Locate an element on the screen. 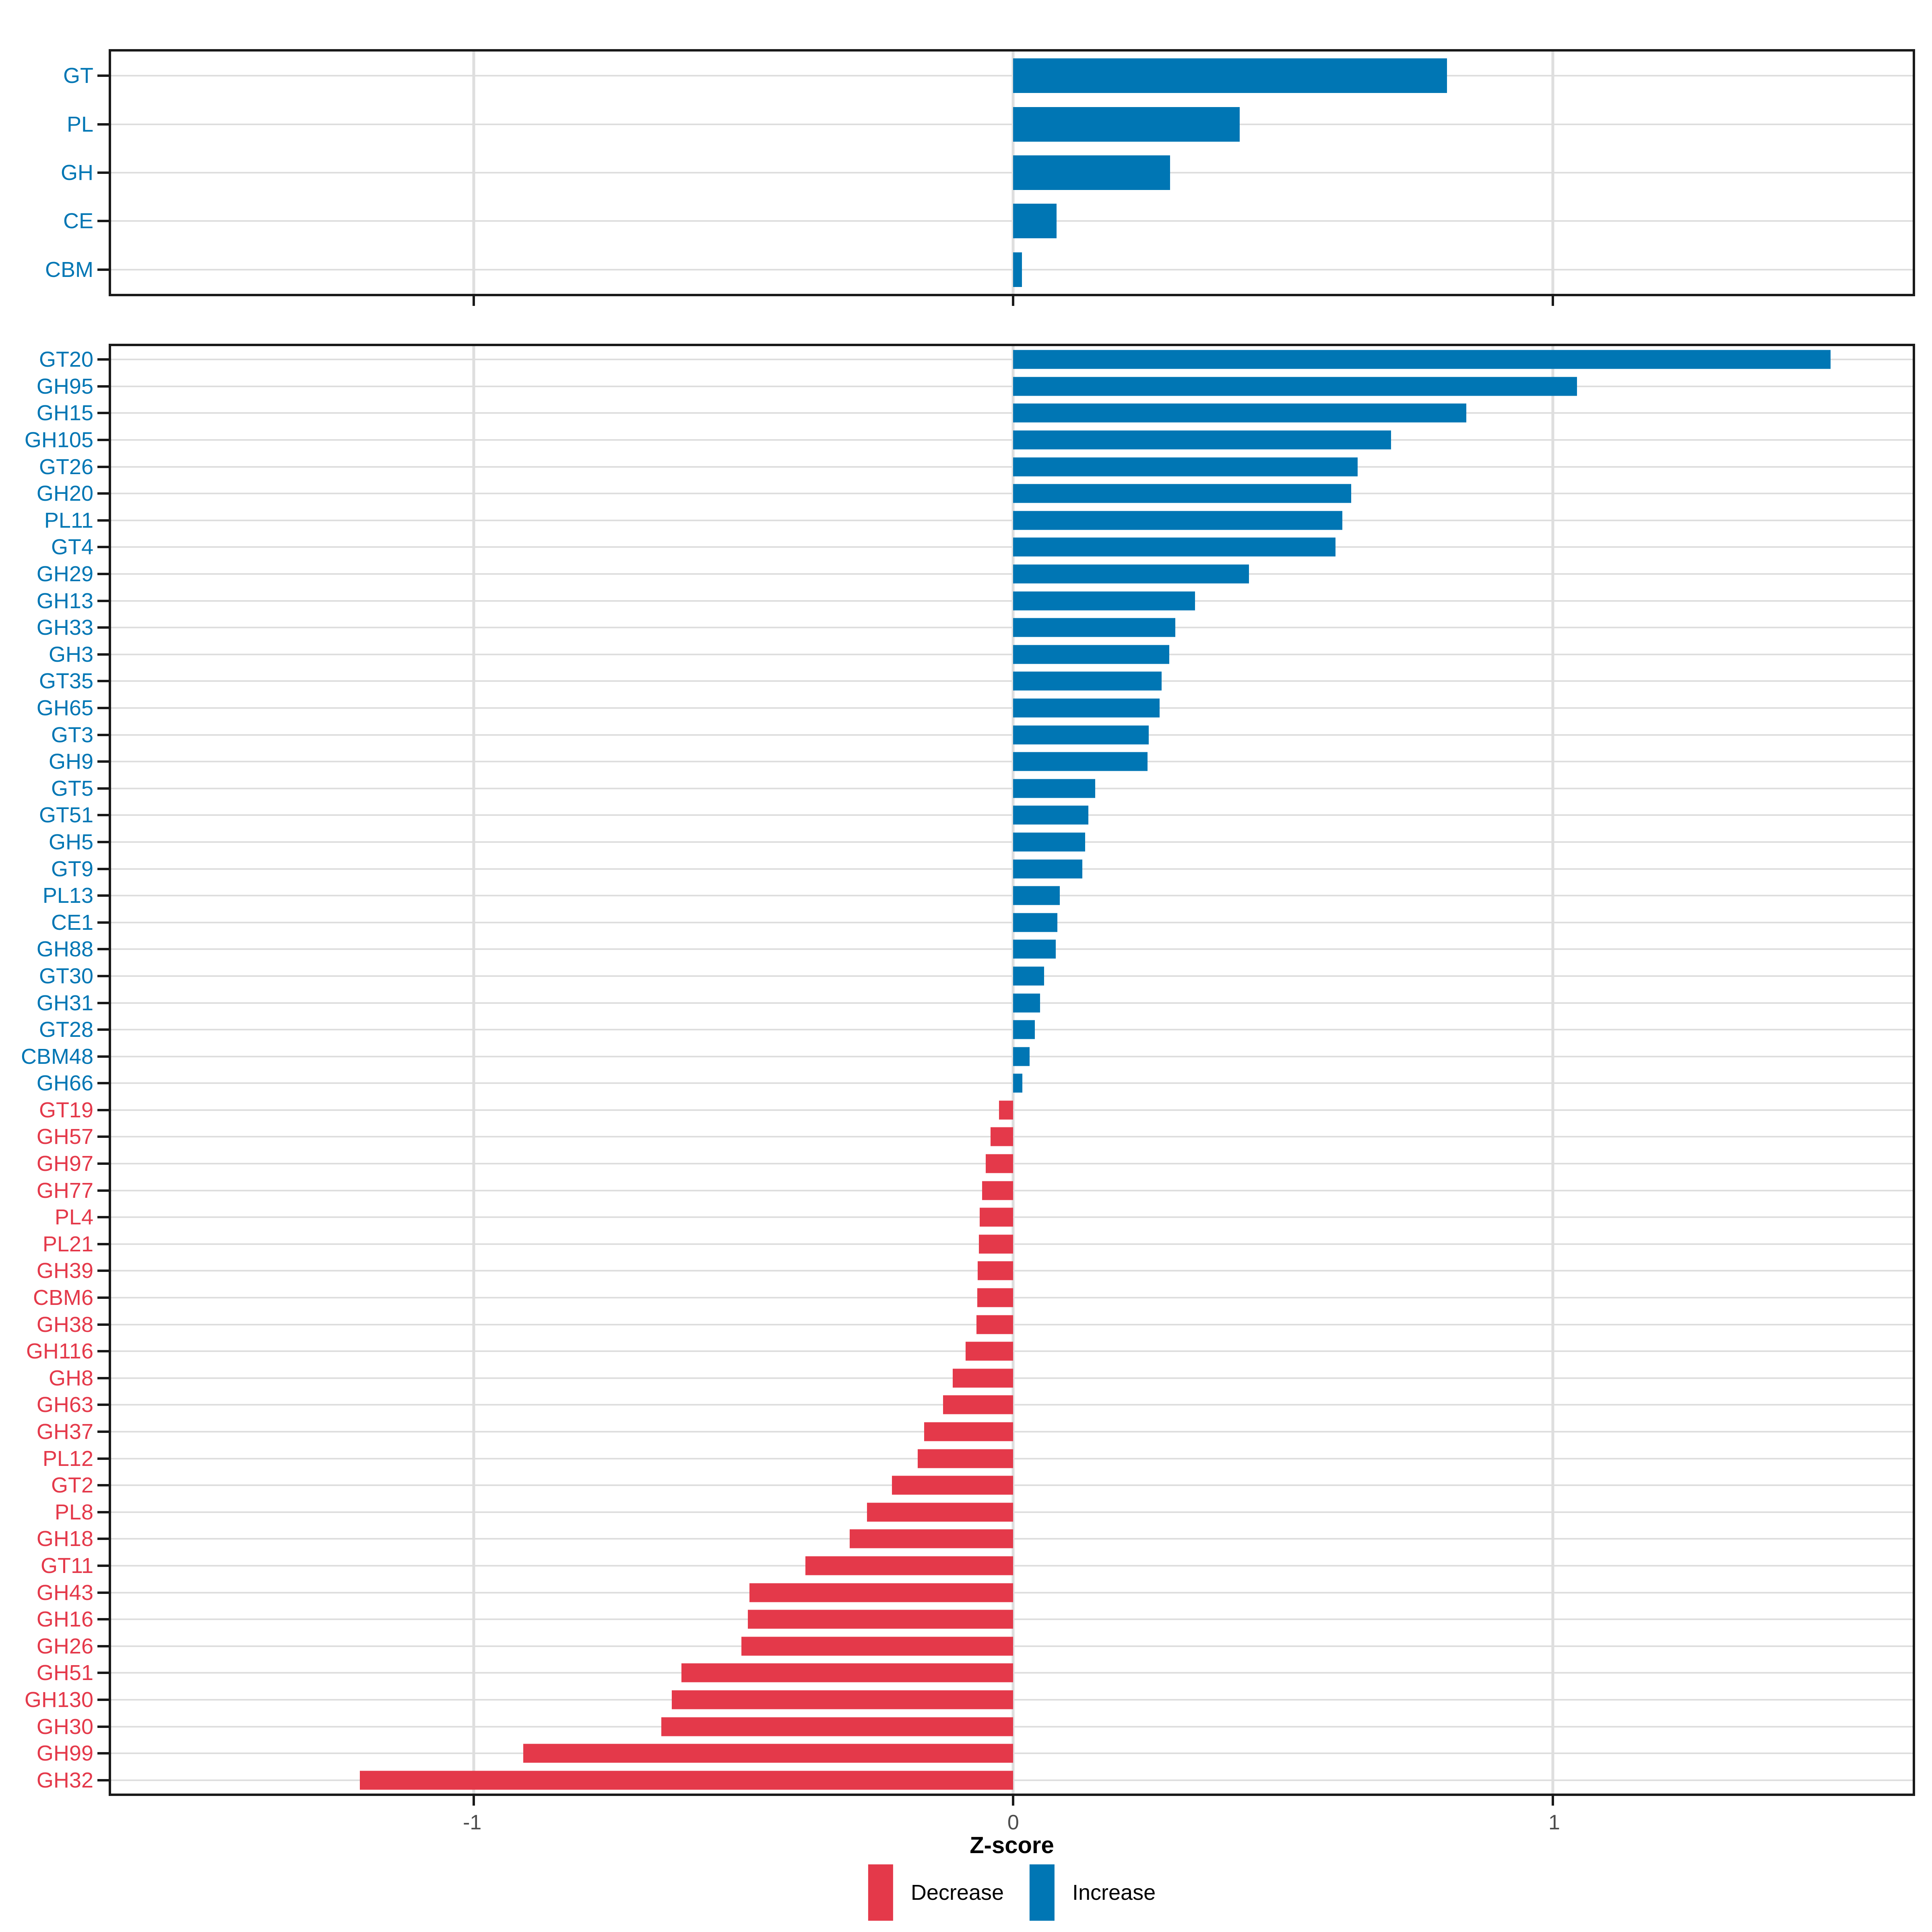  category-label-gh32: GH32 is located at coordinates (64, 1780).